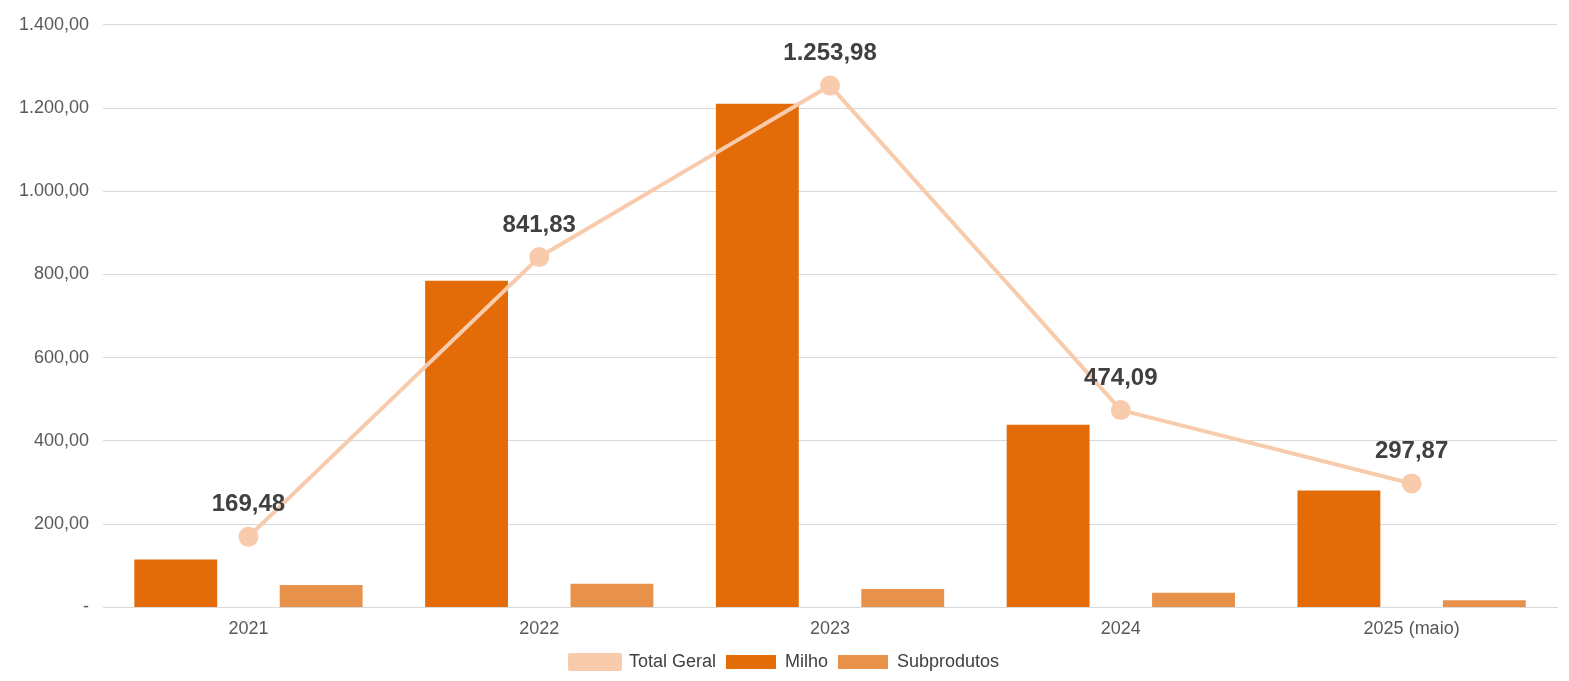 This screenshot has height=681, width=1569. I want to click on data-label: 474,09, so click(1121, 376).